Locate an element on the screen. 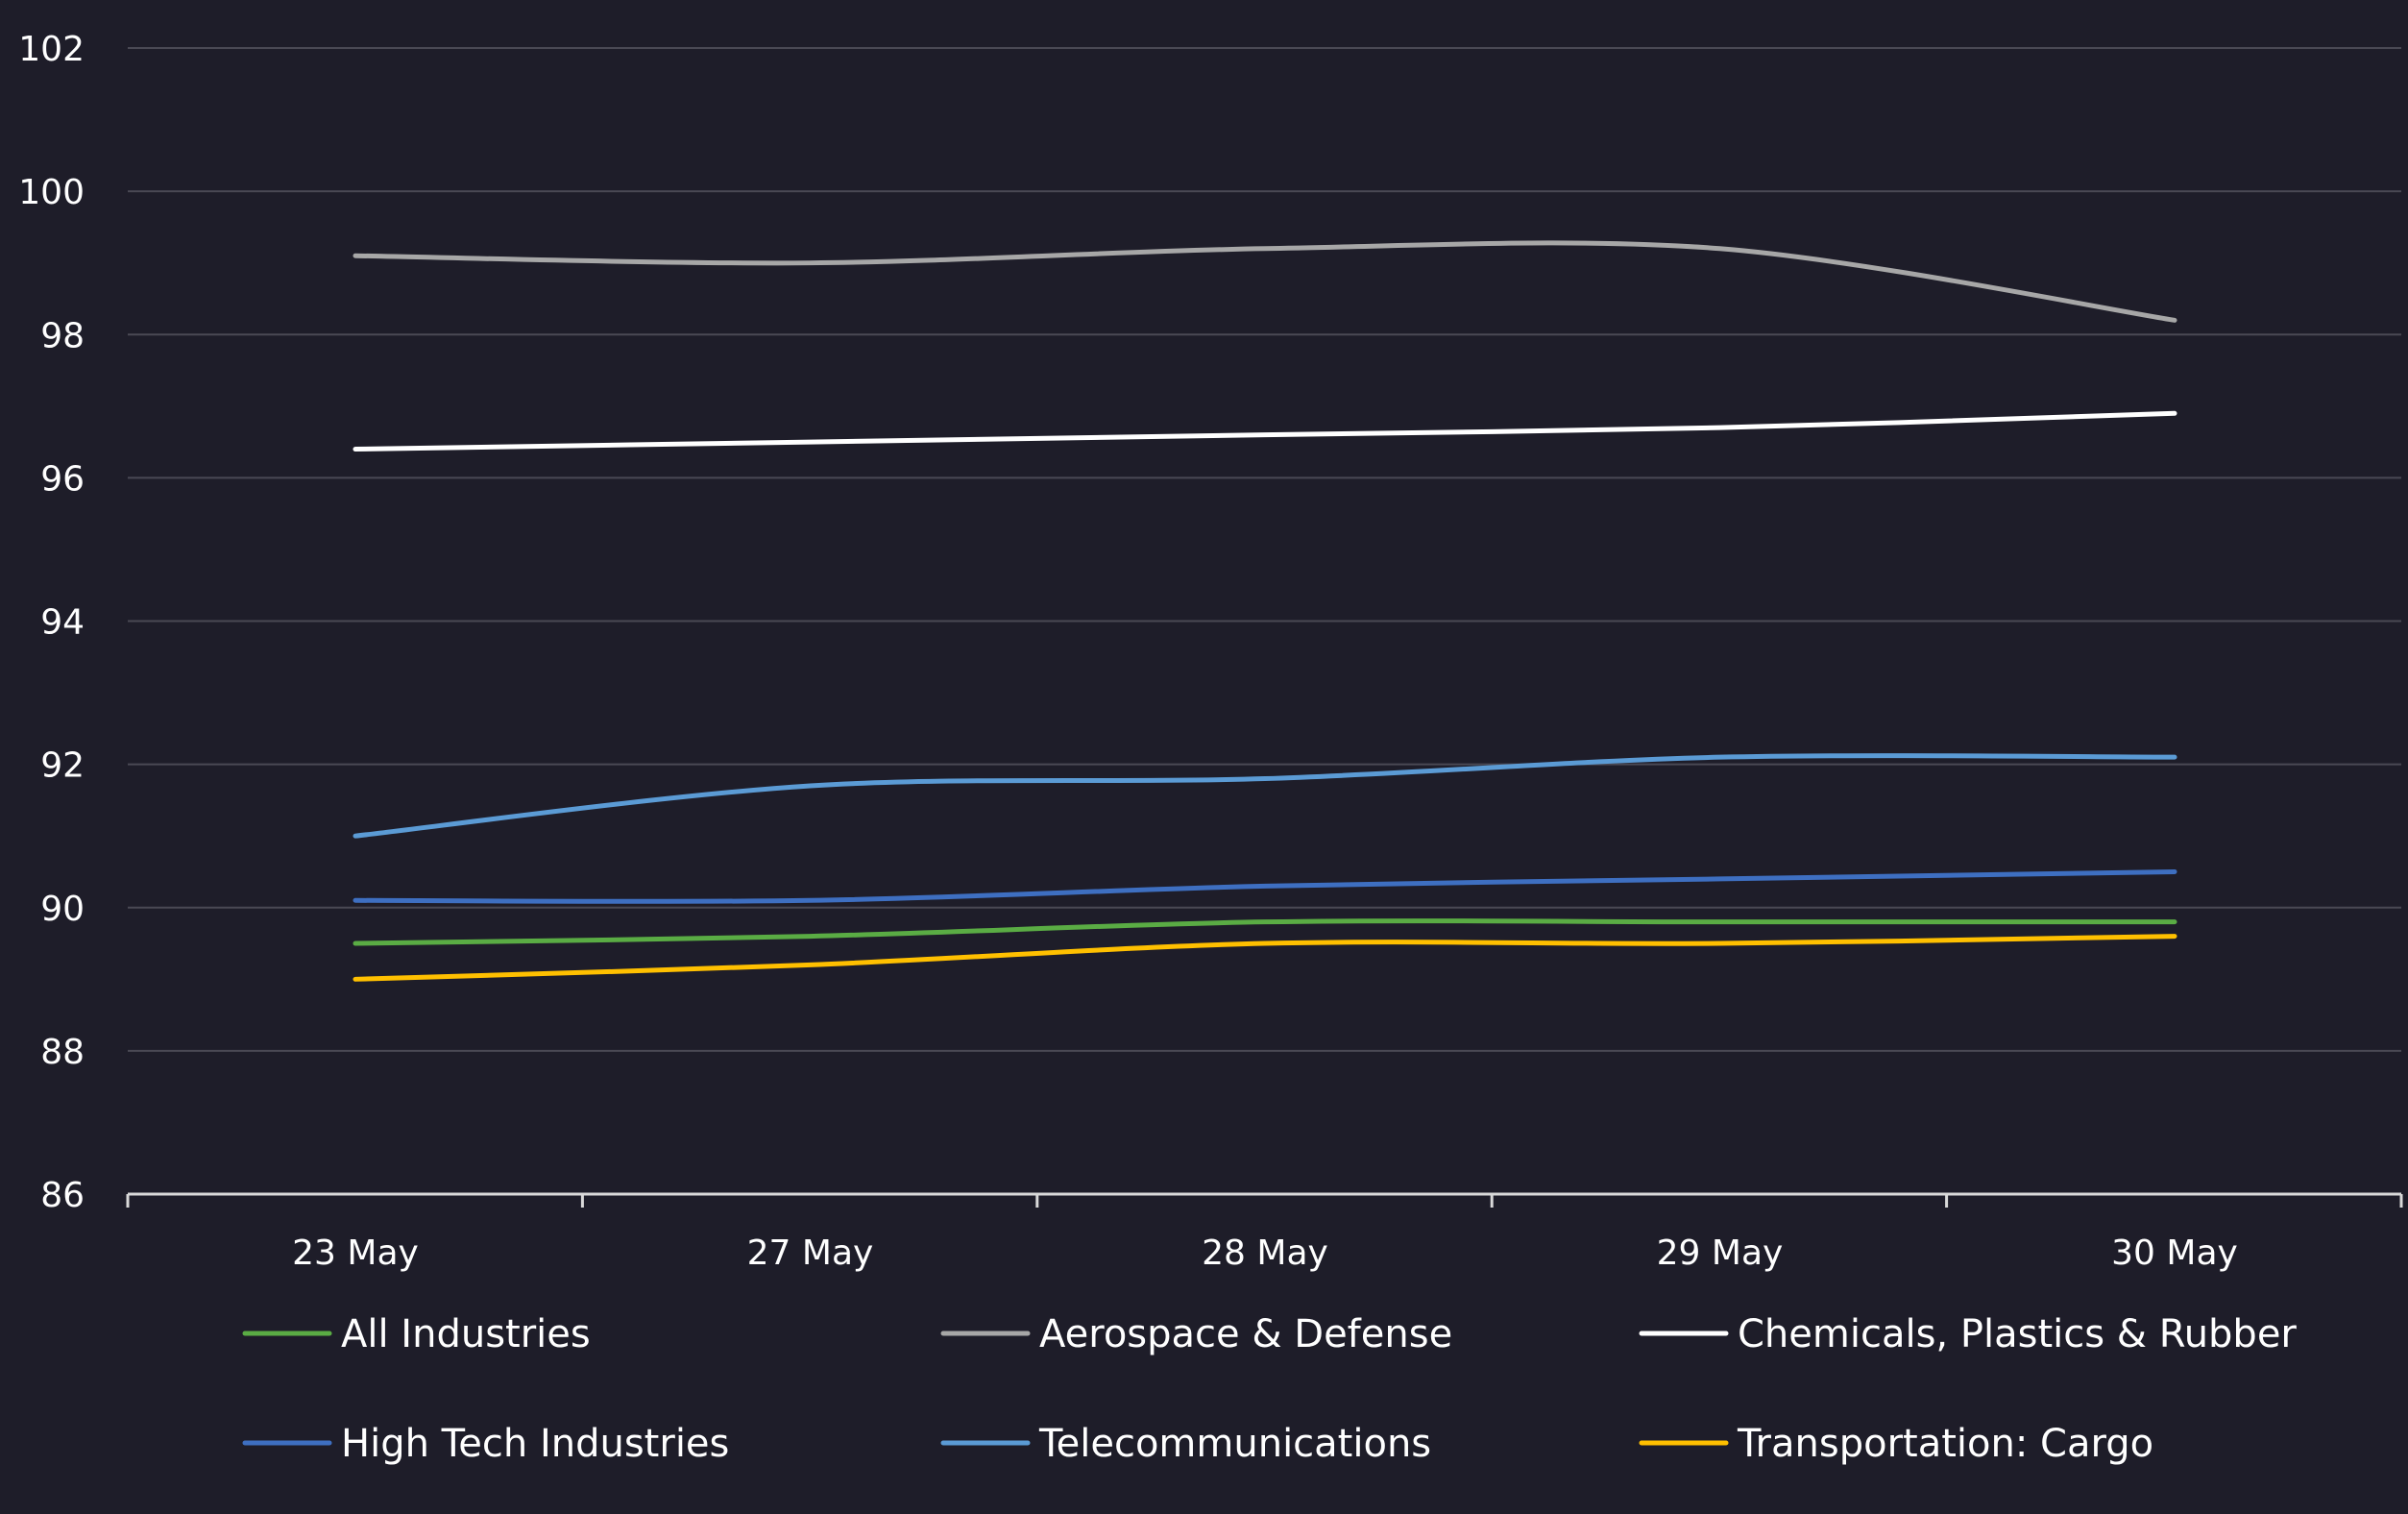 The width and height of the screenshot is (2408, 1514). y-axis-ticks: 86 88 90 92 94 96 98 100 102 is located at coordinates (51, 622).